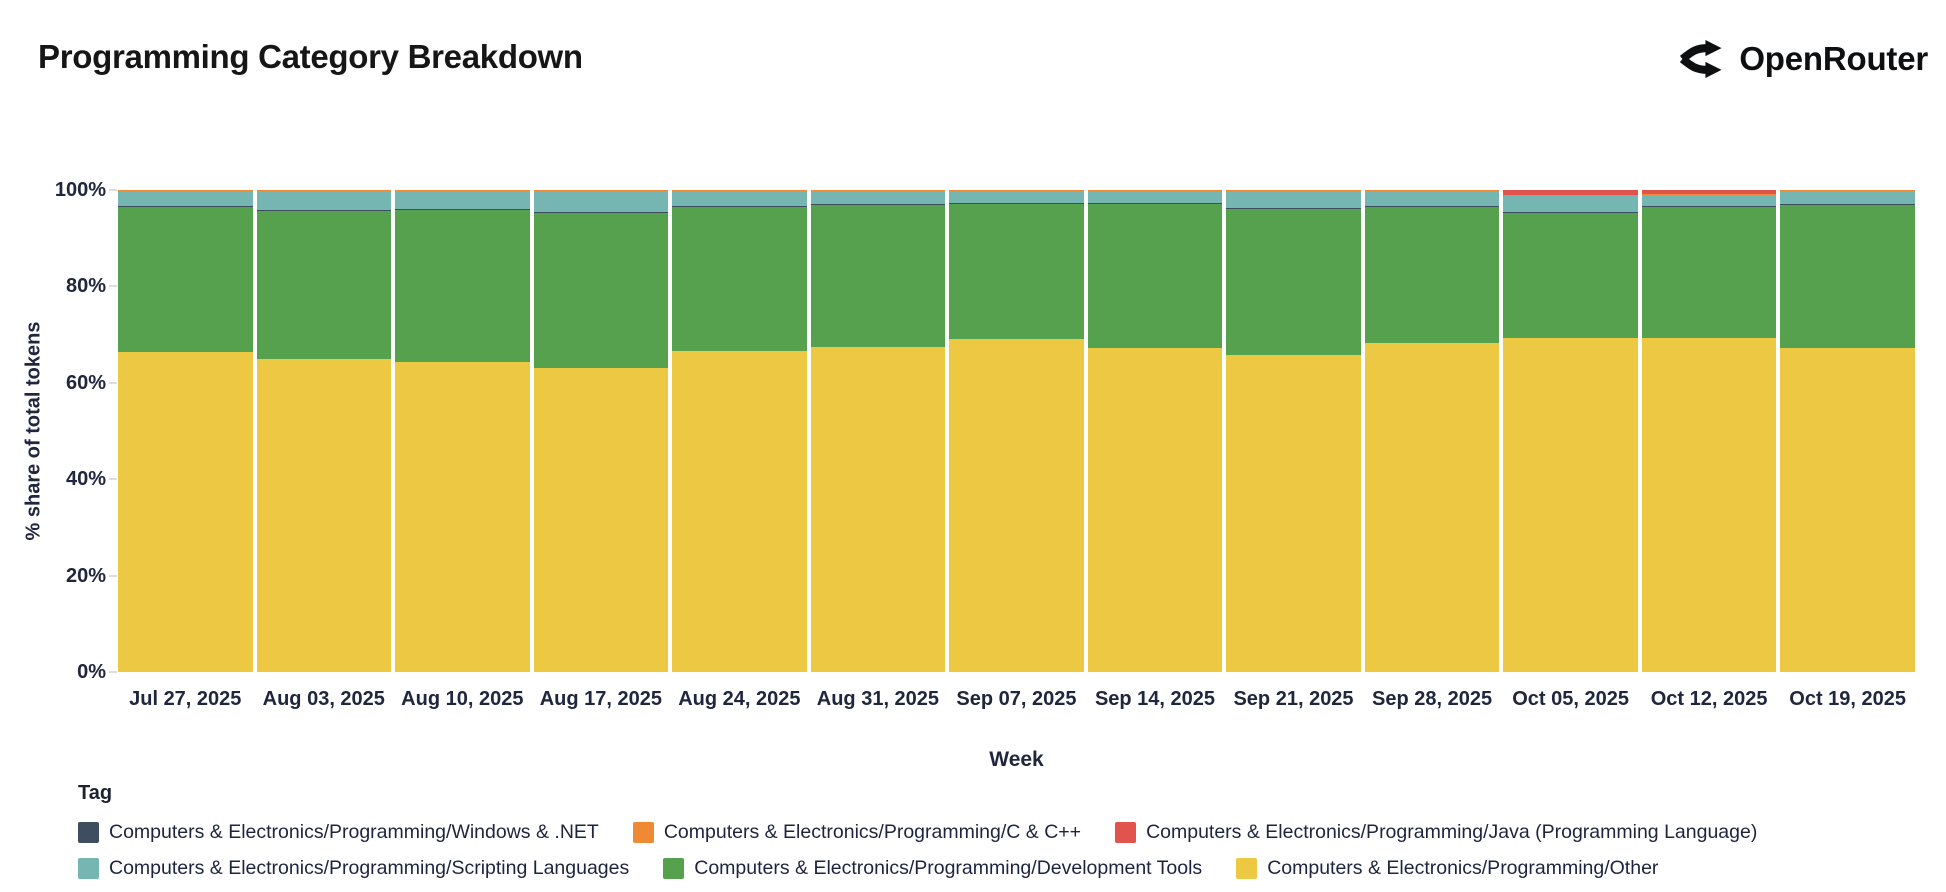 The height and width of the screenshot is (892, 1946). What do you see at coordinates (878, 699) in the screenshot?
I see `x-tick-label: Aug 31, 2025` at bounding box center [878, 699].